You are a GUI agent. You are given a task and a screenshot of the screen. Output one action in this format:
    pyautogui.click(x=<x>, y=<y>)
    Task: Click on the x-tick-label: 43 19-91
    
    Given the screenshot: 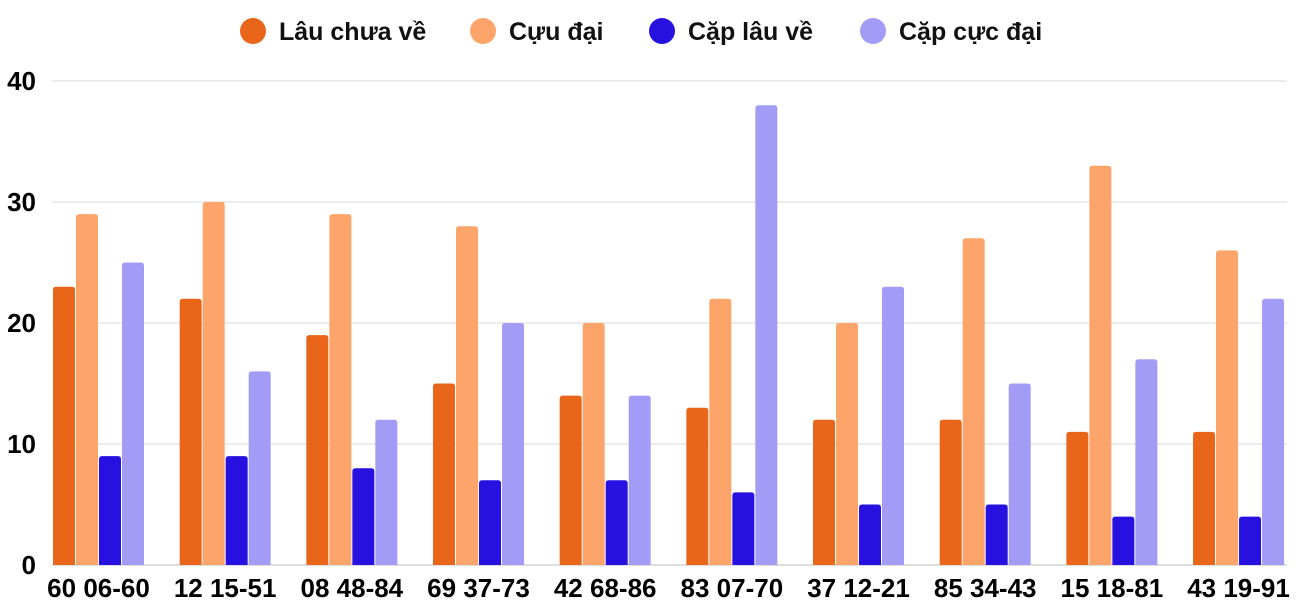 What is the action you would take?
    pyautogui.click(x=1238, y=586)
    